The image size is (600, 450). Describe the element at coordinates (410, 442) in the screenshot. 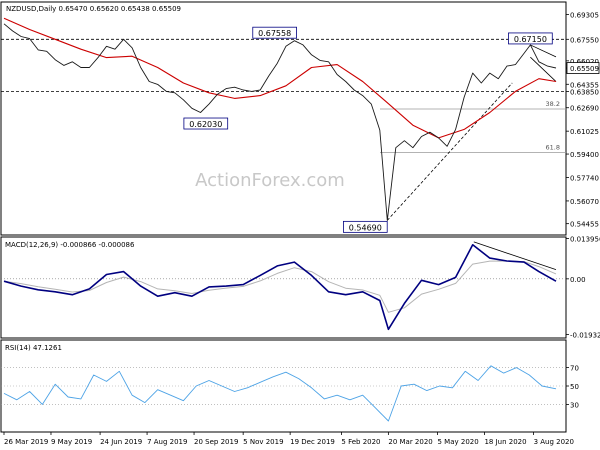

I see `x-axis-tick-label: 20 Mar 2020` at that location.